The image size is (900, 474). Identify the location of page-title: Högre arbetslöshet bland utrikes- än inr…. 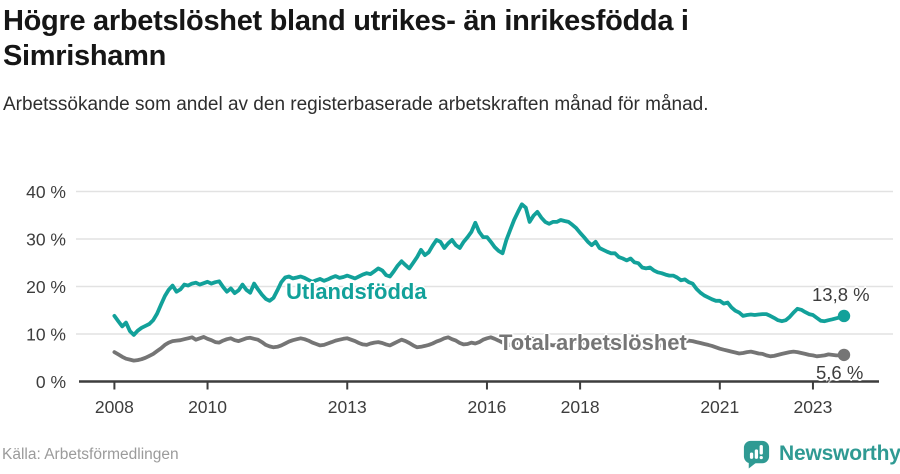
(346, 39).